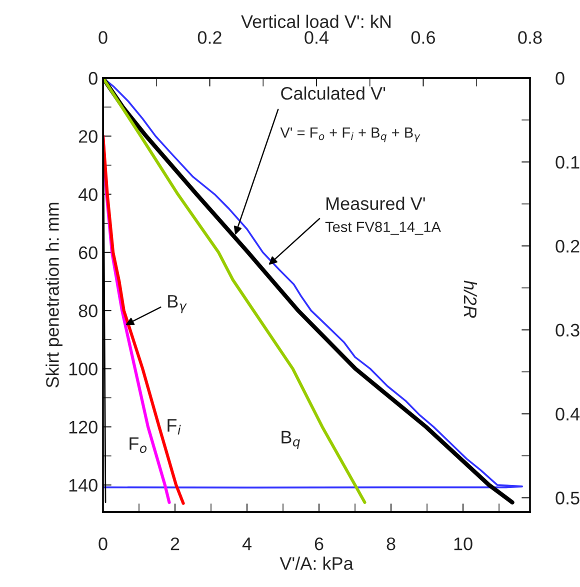  I want to click on x2-tick-label: 0.2, so click(210, 37).